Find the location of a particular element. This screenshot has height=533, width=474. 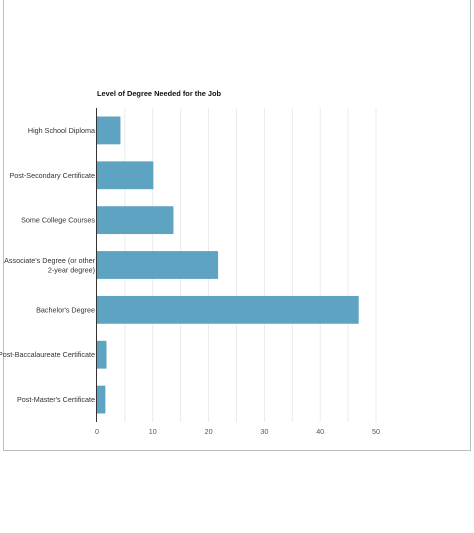

category-label: Post-Baccalaureate Certificate is located at coordinates (47, 354).